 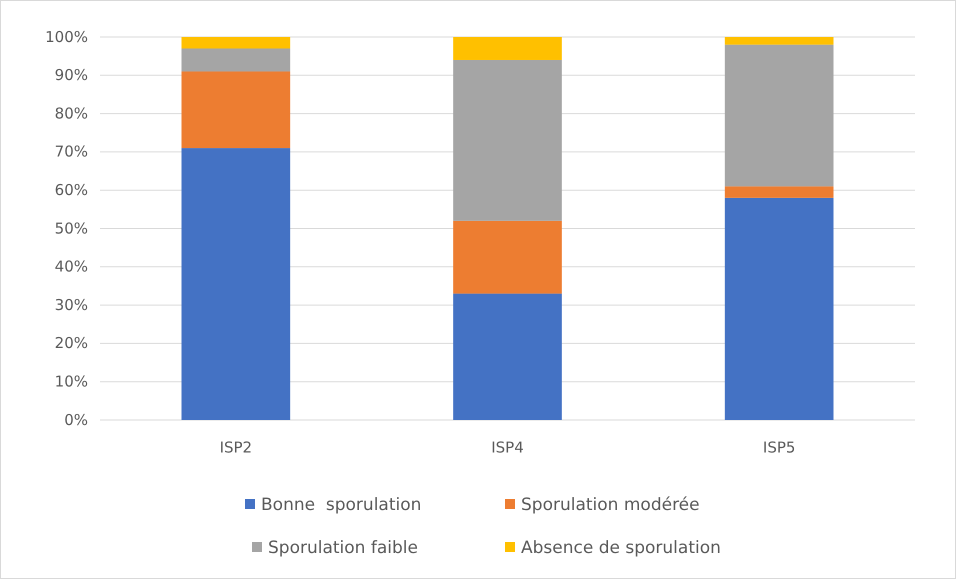 I want to click on x-tick-label: ISP2, so click(x=236, y=447).